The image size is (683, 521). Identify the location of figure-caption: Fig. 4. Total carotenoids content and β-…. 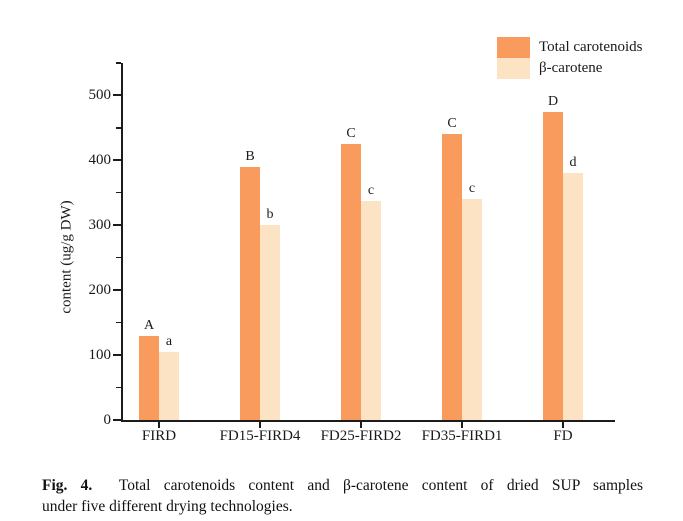
(342, 496).